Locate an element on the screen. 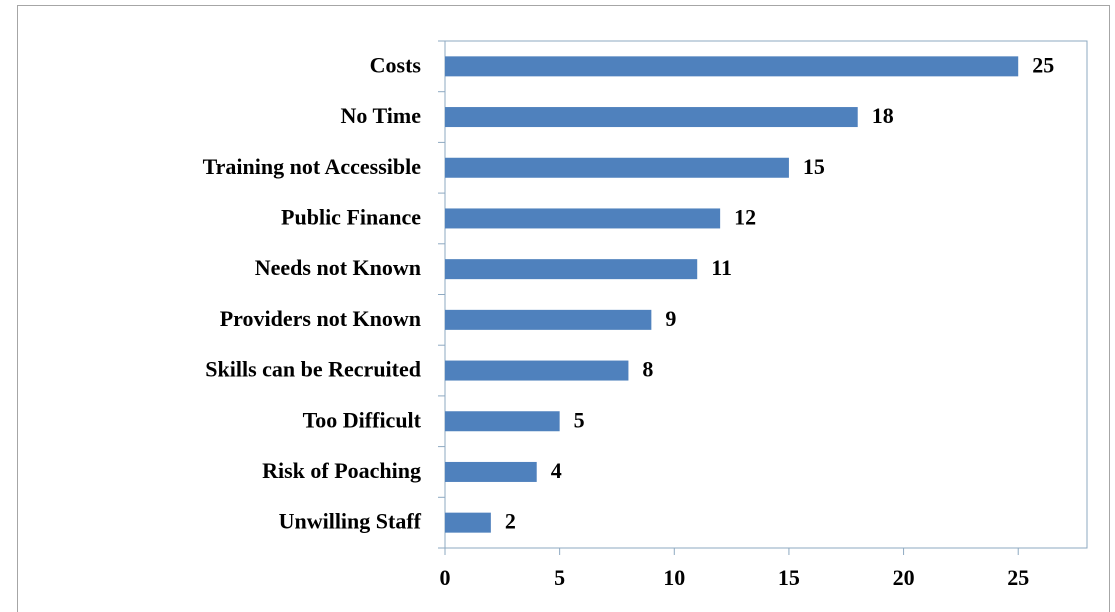  y-tick-label: Skills can be Recruited is located at coordinates (313, 369).